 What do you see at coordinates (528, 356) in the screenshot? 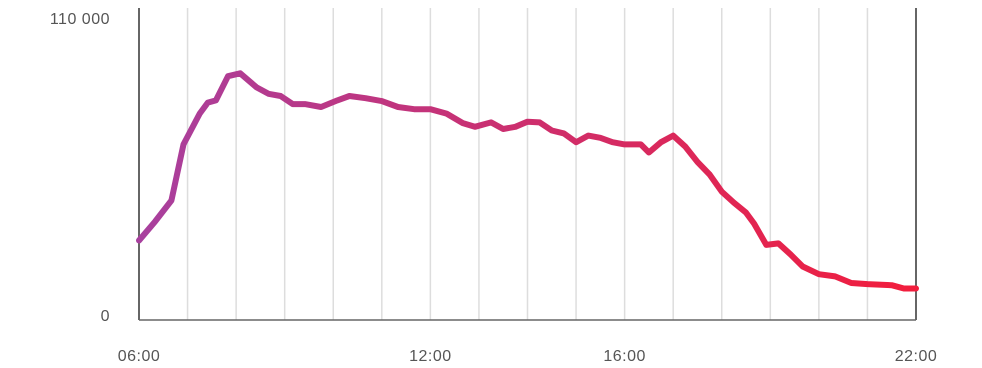
I see `x-axis-tick-labels: 06:00 12:00 16:00 22:00` at bounding box center [528, 356].